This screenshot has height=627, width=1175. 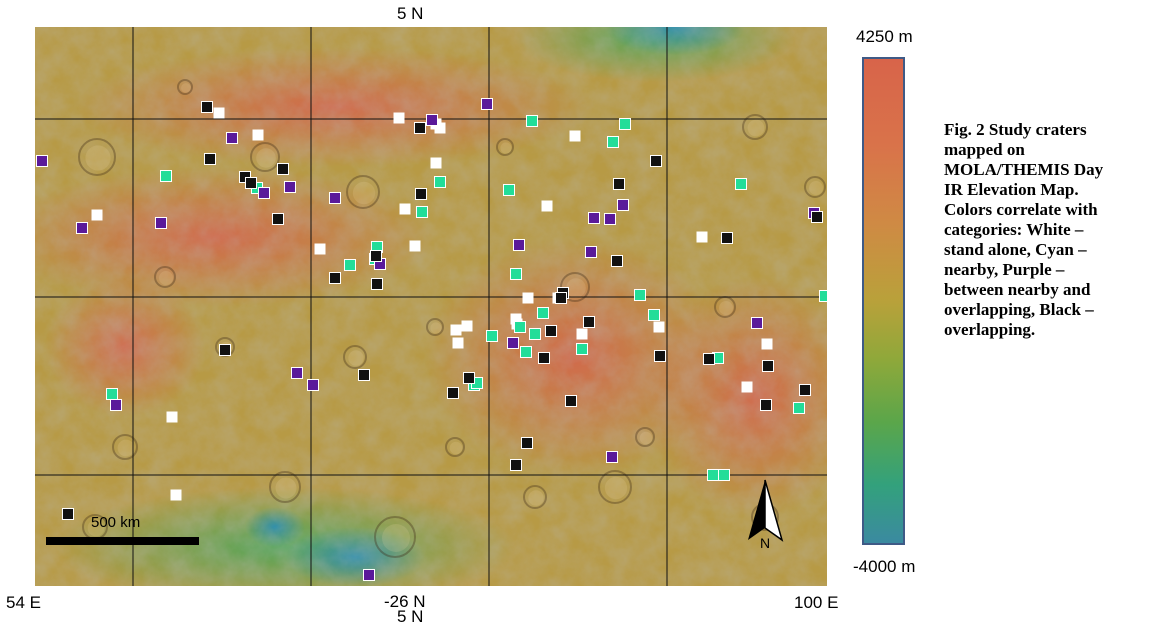 I want to click on bottom-left-longitude-label: 54 E, so click(x=23, y=602).